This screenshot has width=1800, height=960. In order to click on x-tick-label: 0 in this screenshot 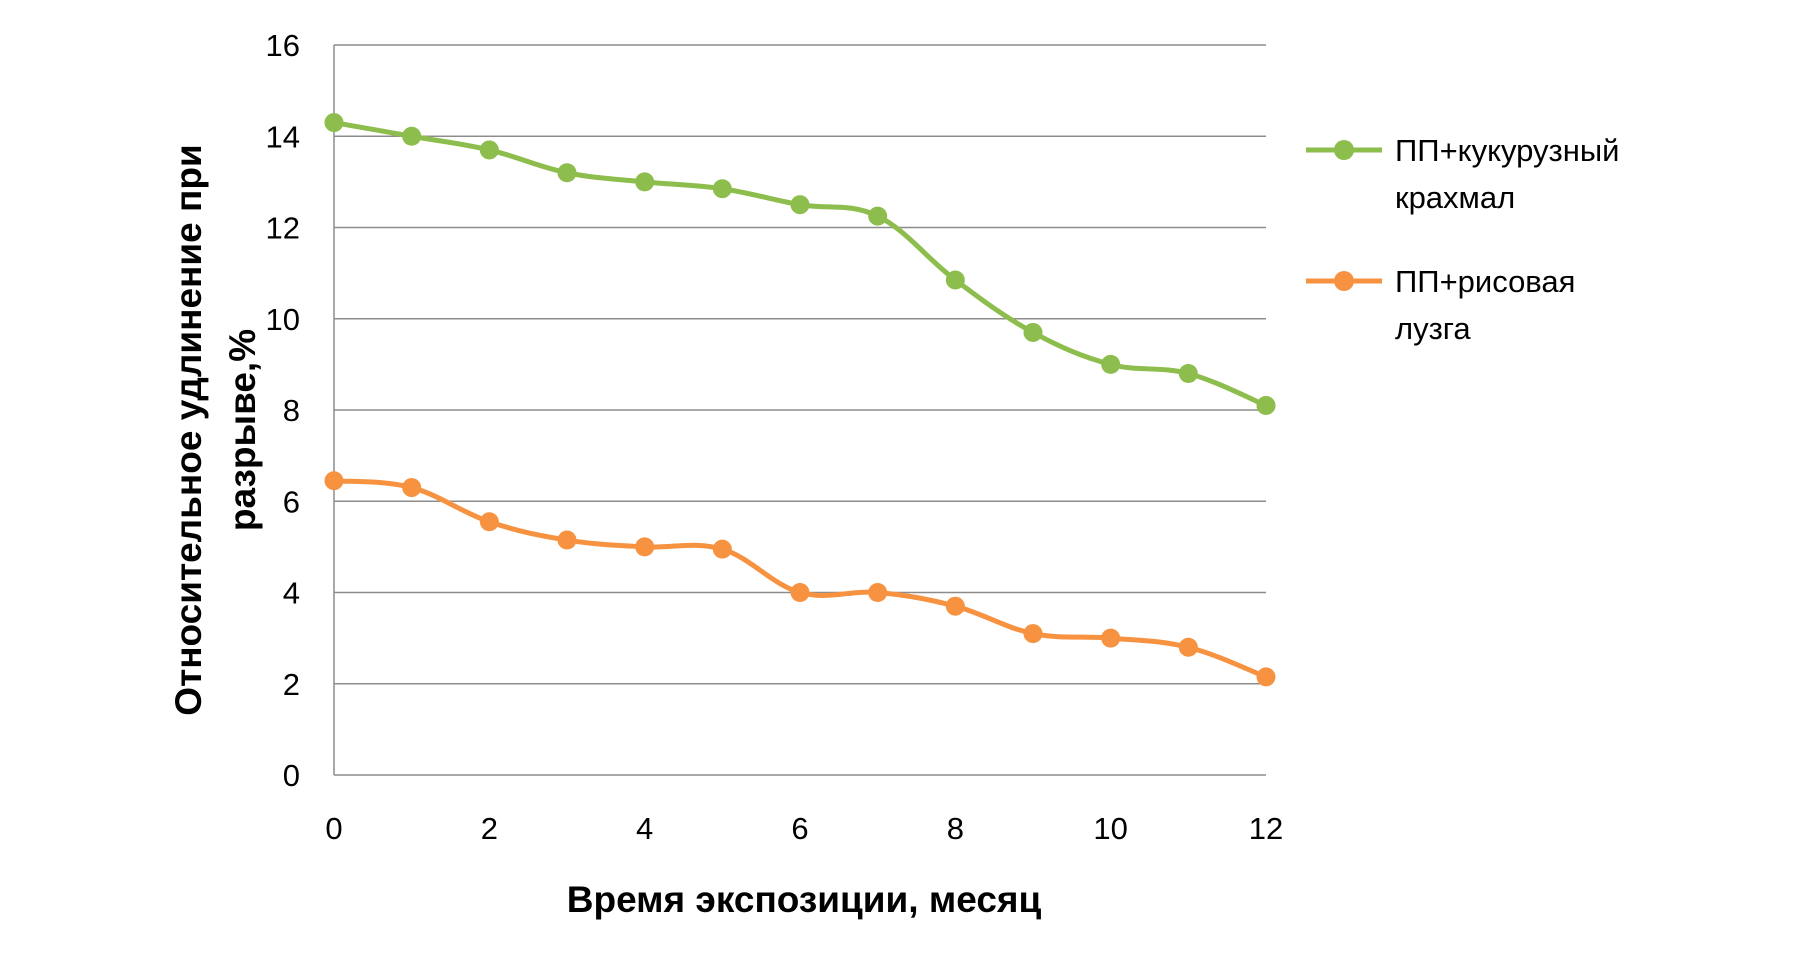, I will do `click(333, 828)`.